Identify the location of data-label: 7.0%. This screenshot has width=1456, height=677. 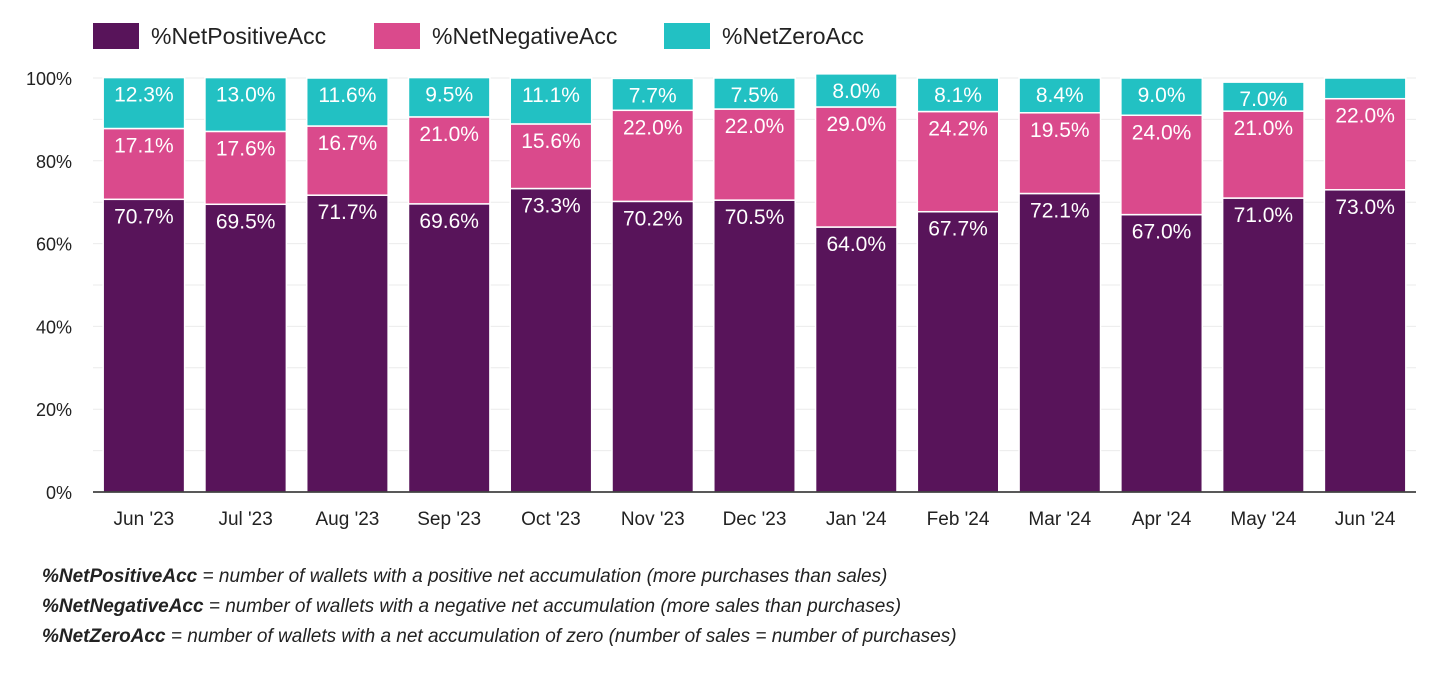
(1263, 99).